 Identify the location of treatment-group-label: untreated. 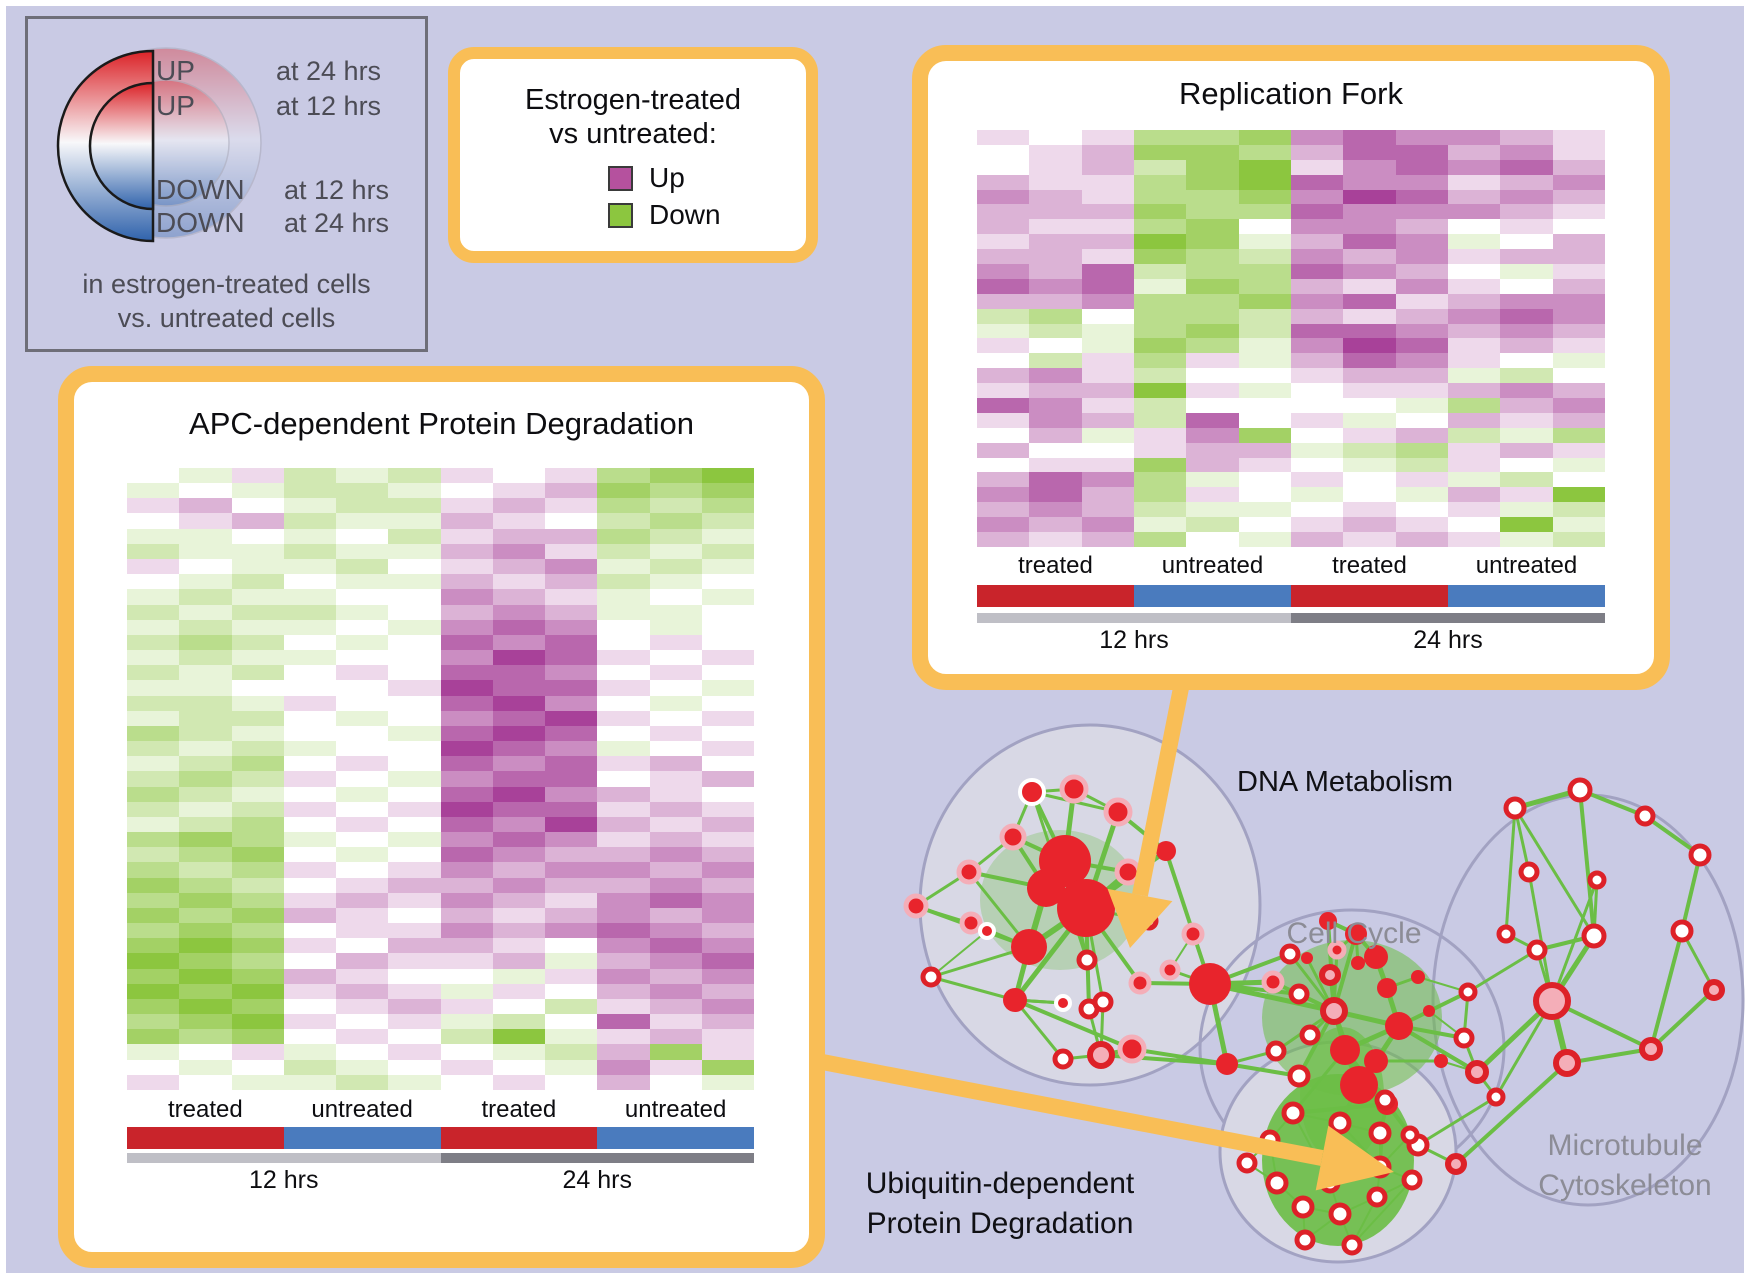
(362, 1109).